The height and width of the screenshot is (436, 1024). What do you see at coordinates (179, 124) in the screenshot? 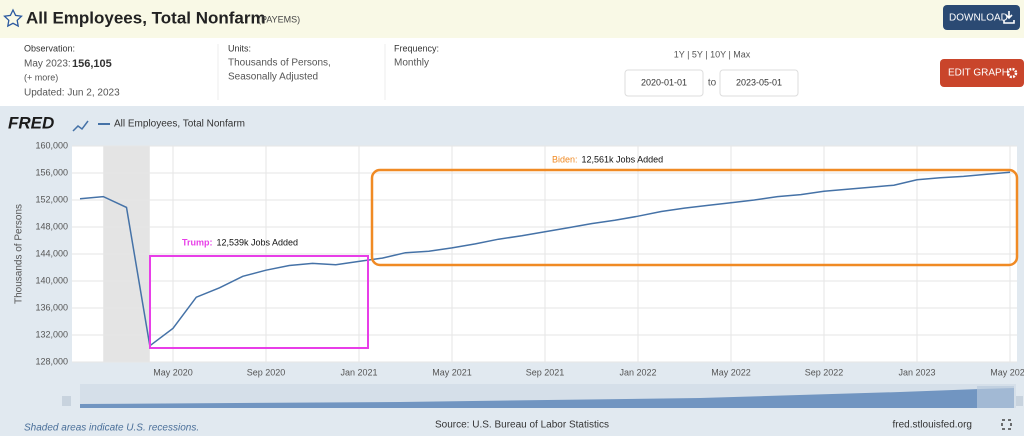
I see `legend-label: All Employees, Total Nonfarm` at bounding box center [179, 124].